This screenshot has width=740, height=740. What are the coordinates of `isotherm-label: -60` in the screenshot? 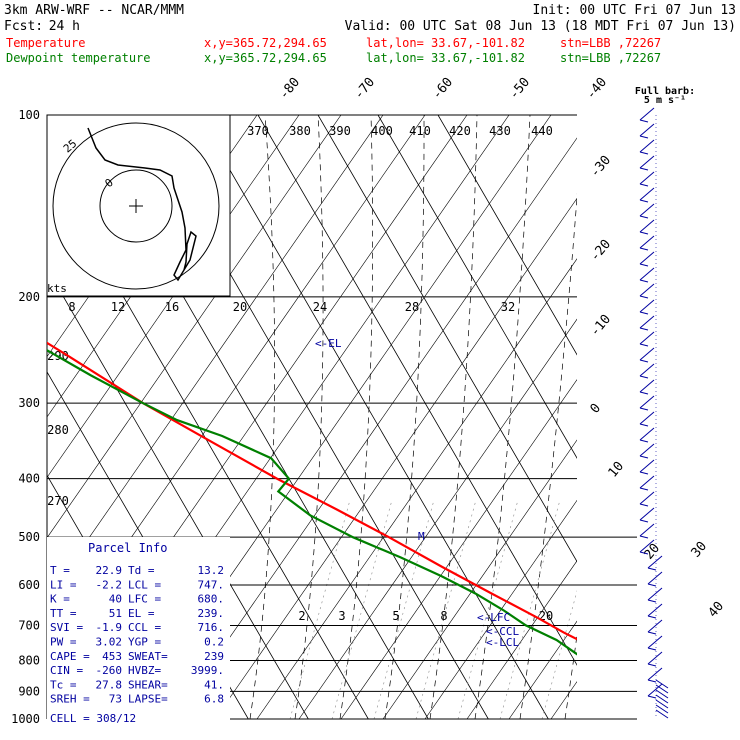 It's located at (443, 89).